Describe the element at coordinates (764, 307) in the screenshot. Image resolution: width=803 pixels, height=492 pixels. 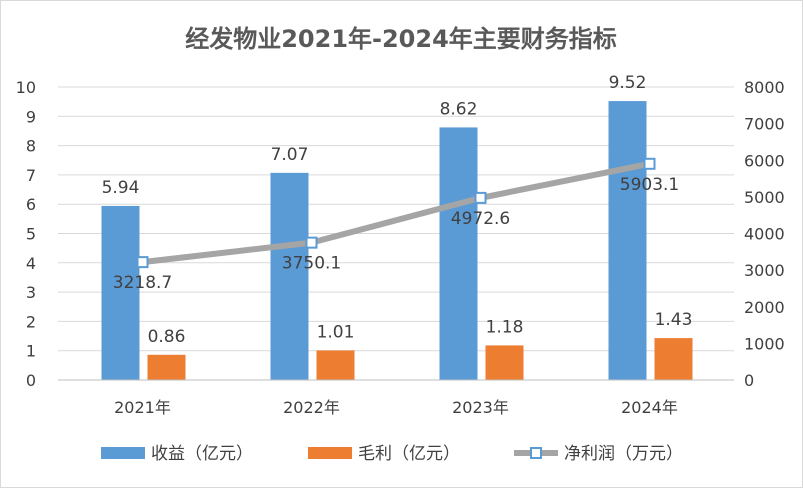
I see `right-axis-tick-label: 2000` at that location.